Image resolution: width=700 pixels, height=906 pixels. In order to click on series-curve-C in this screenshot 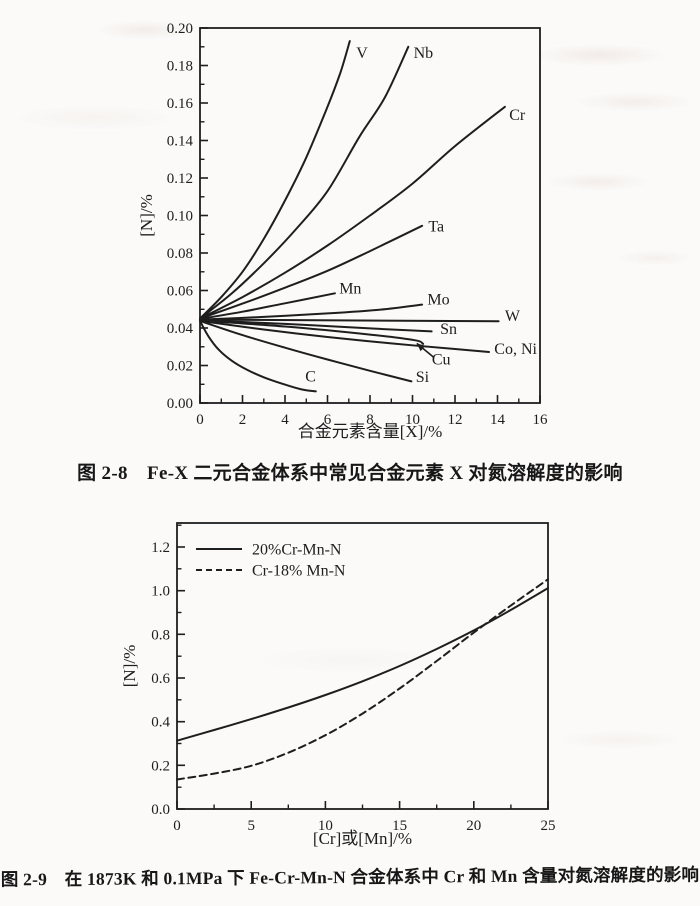, I will do `click(258, 356)`.